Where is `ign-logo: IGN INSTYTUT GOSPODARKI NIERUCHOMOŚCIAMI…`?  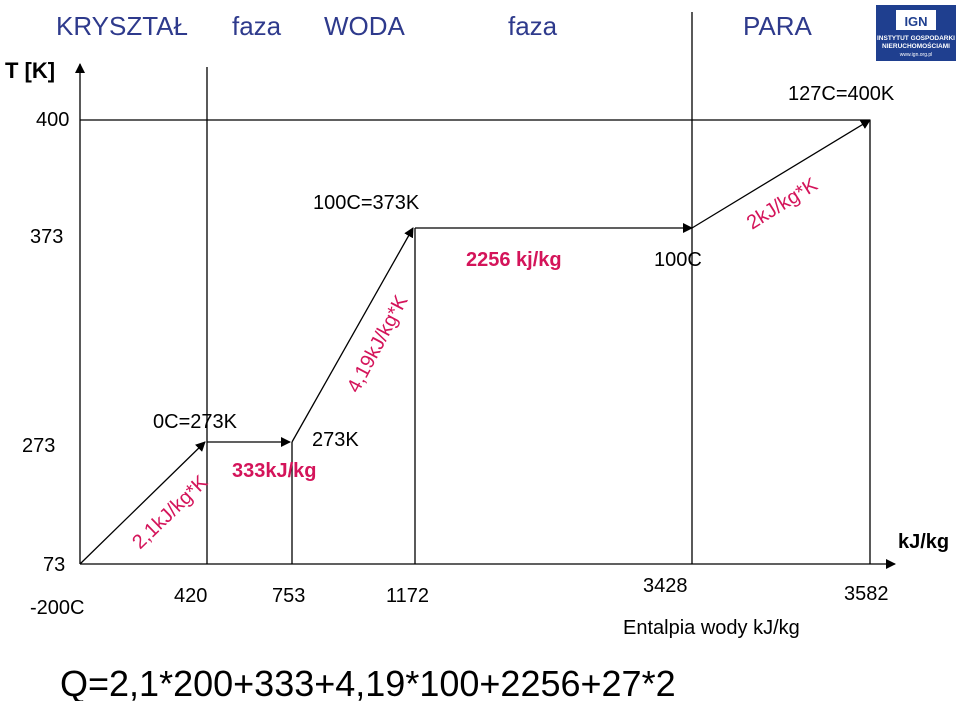
ign-logo: IGN INSTYTUT GOSPODARKI NIERUCHOMOŚCIAMI… is located at coordinates (916, 33).